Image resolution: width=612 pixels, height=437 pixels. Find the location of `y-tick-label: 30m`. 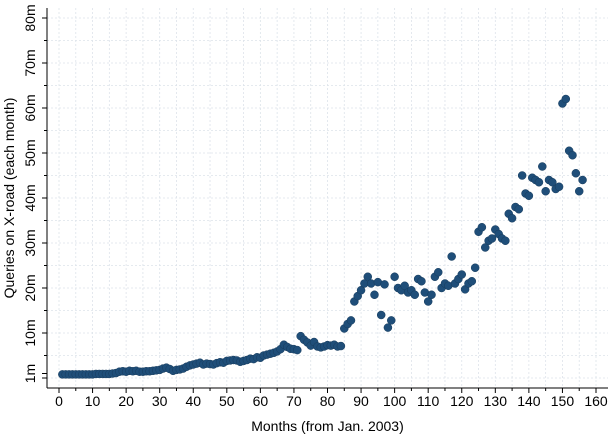

y-tick-label: 30m is located at coordinates (30, 242).